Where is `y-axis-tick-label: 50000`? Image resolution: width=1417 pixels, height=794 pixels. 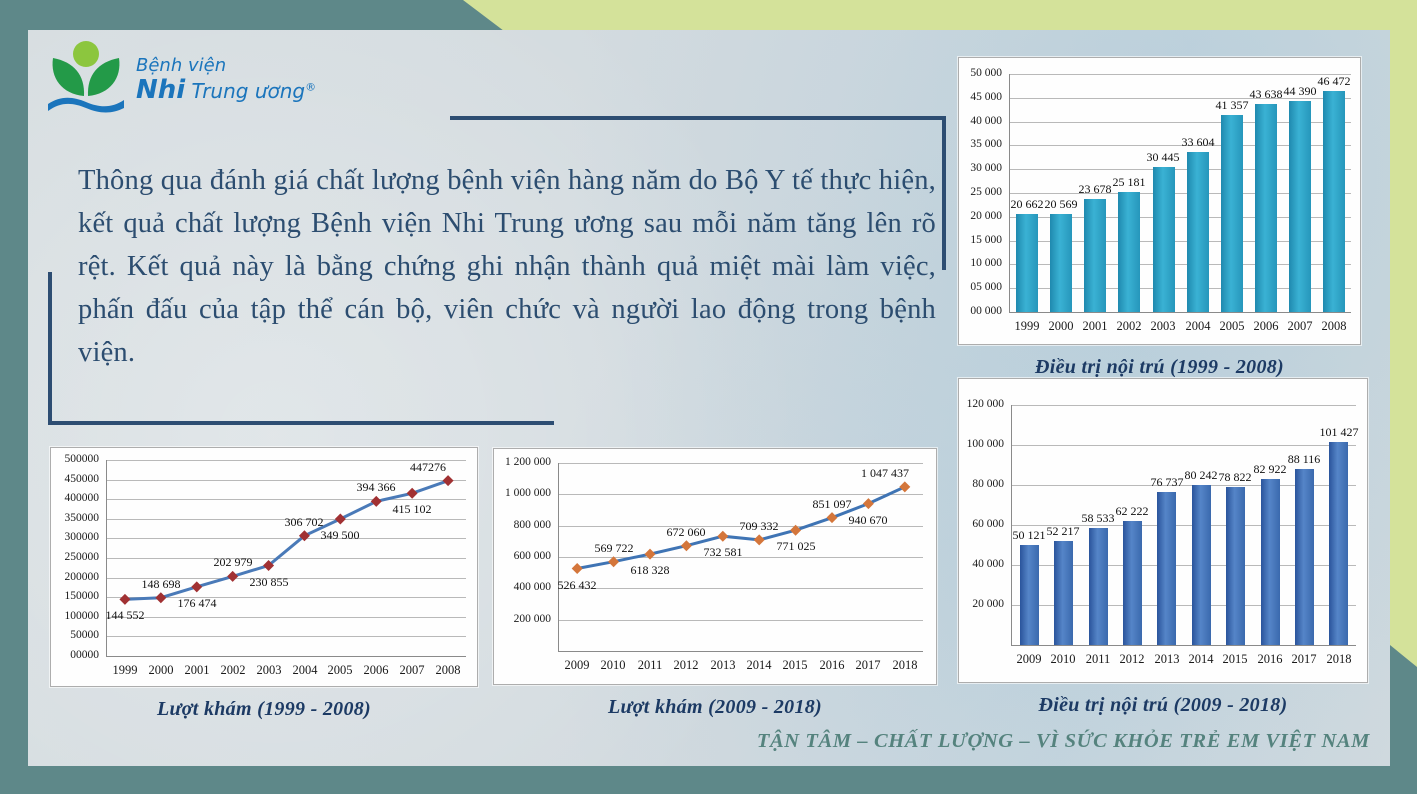
y-axis-tick-label: 50000 is located at coordinates (84, 635).